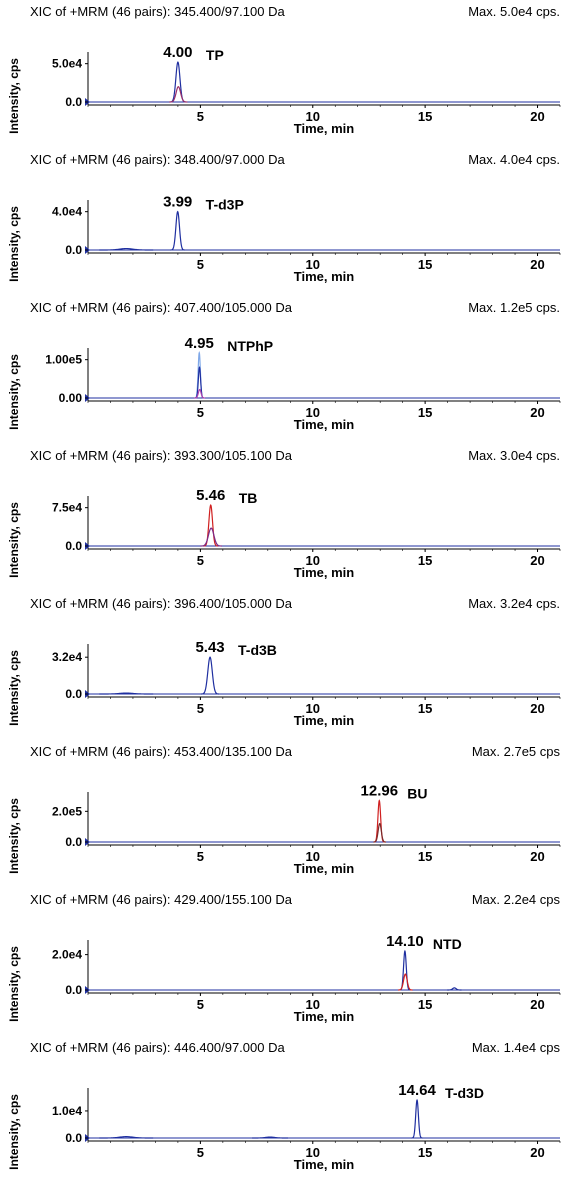 Image resolution: width=565 pixels, height=1193 pixels. What do you see at coordinates (67, 811) in the screenshot?
I see `y-tick-label: 2.0e5` at bounding box center [67, 811].